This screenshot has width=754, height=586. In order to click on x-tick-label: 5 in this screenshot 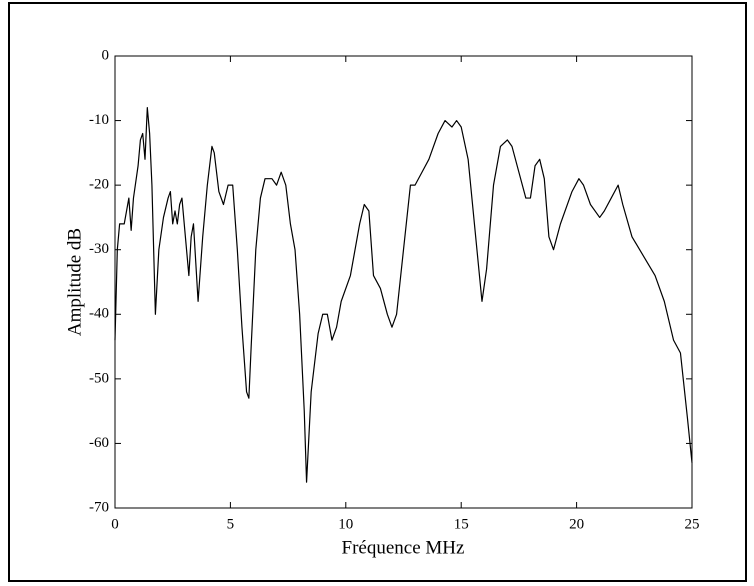, I will do `click(231, 524)`.